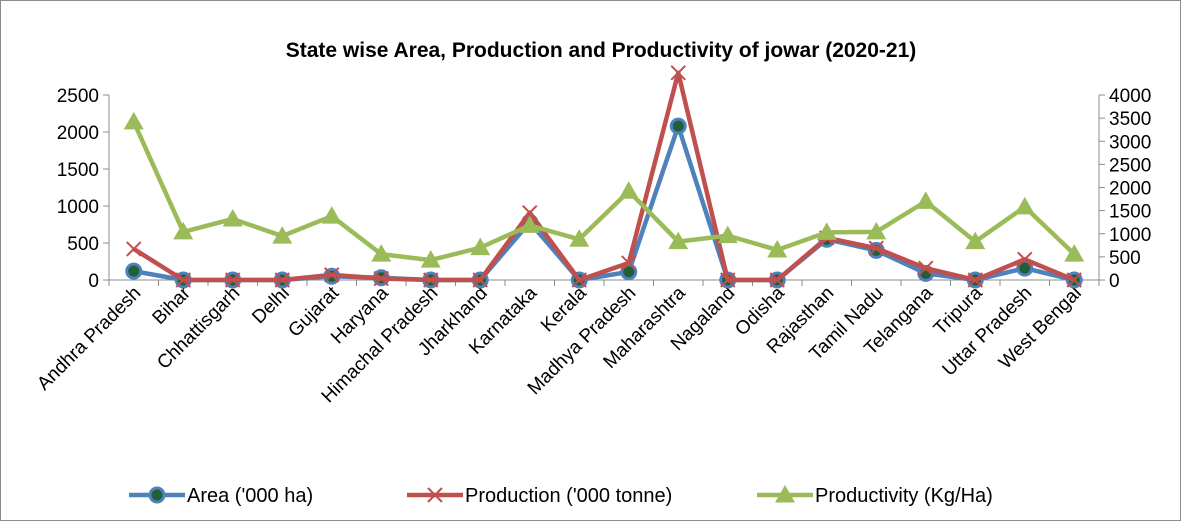 This screenshot has height=522, width=1181. I want to click on y-right-tick-label: 500, so click(1125, 258).